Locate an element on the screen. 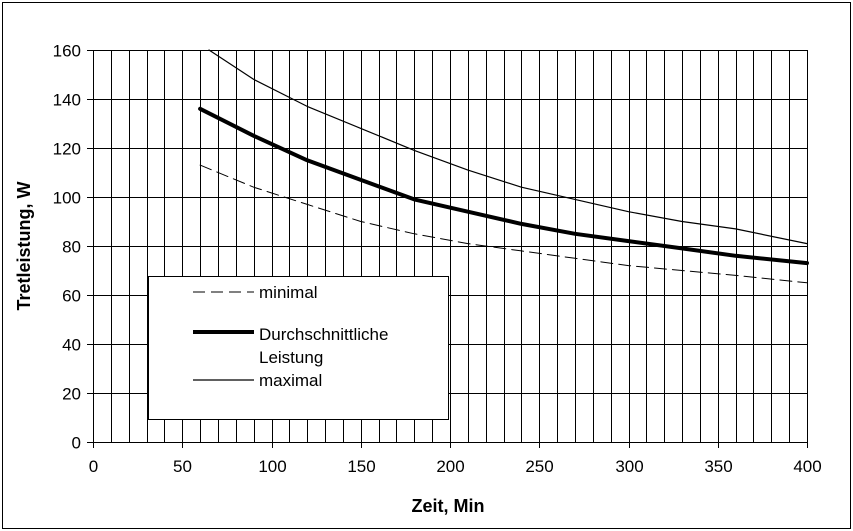  y-tick-label: 100 is located at coordinates (67, 198).